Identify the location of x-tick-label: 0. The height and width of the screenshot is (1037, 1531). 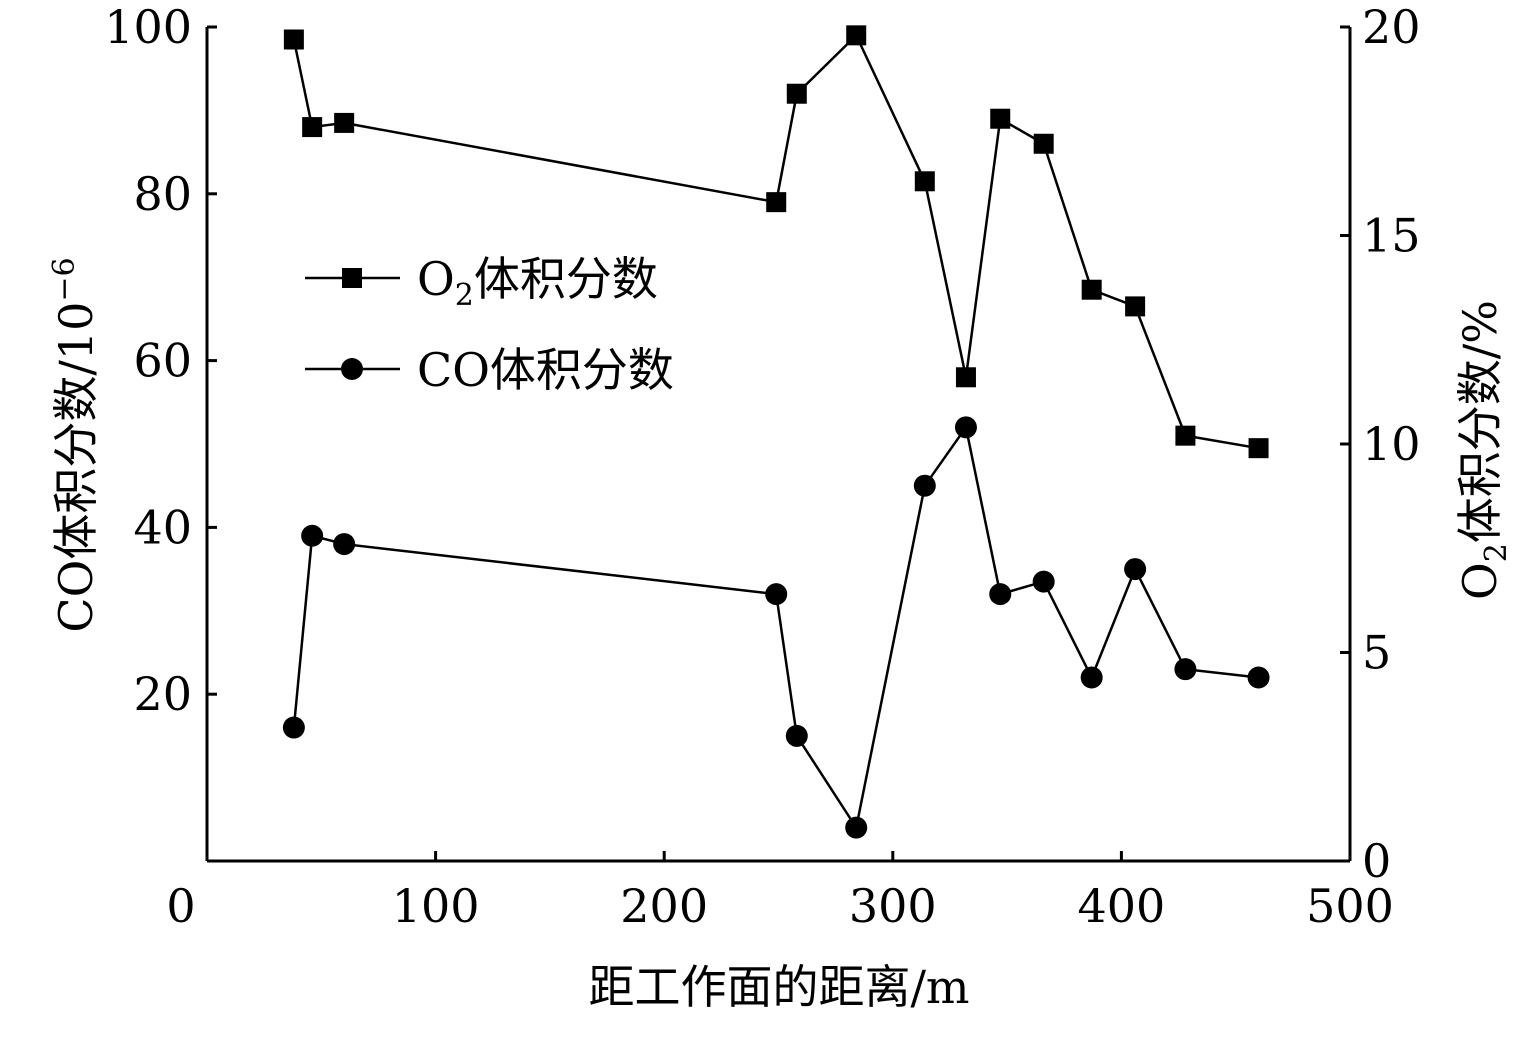
(180, 906).